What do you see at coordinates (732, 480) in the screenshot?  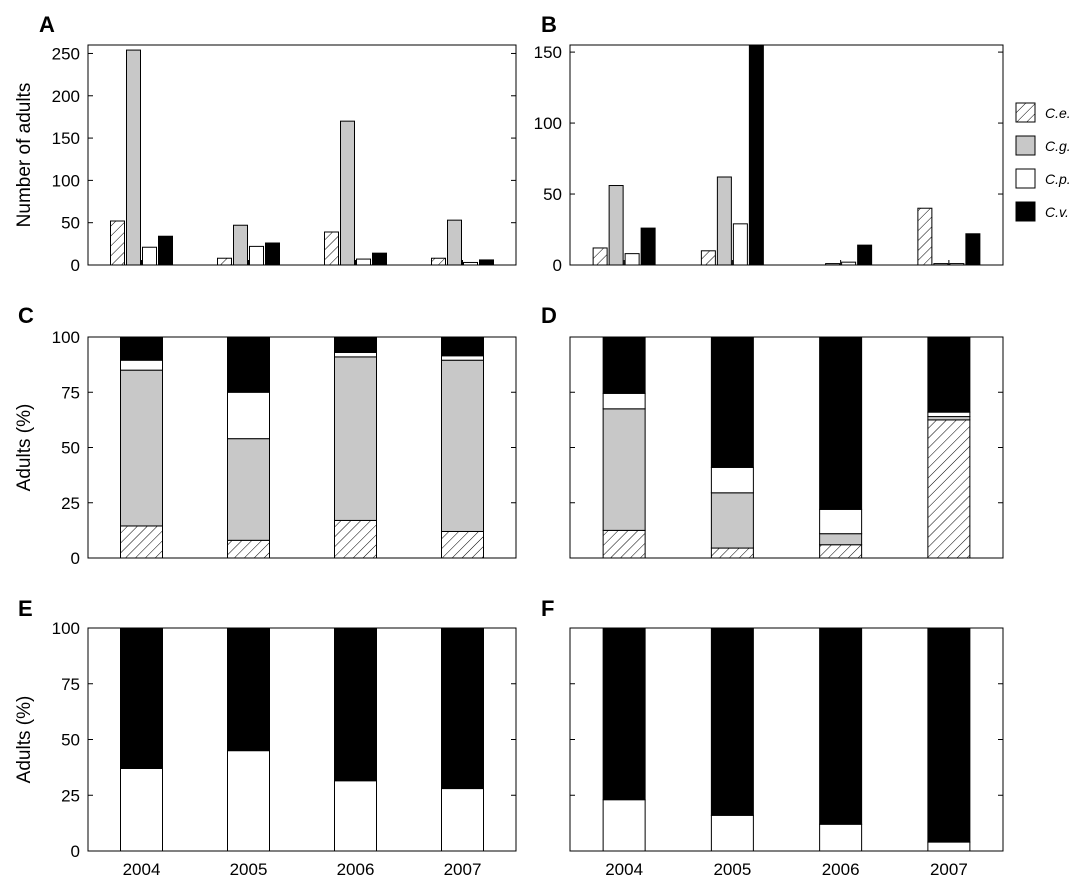 I see `bar-d-cp-2005` at bounding box center [732, 480].